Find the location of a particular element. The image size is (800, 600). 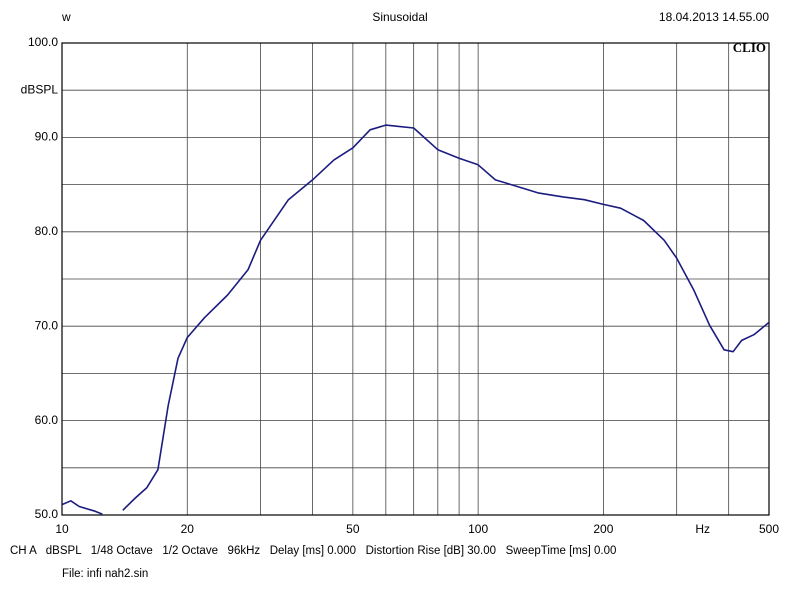

timestamp: 18.04.2013 14.55.00 is located at coordinates (714, 17).